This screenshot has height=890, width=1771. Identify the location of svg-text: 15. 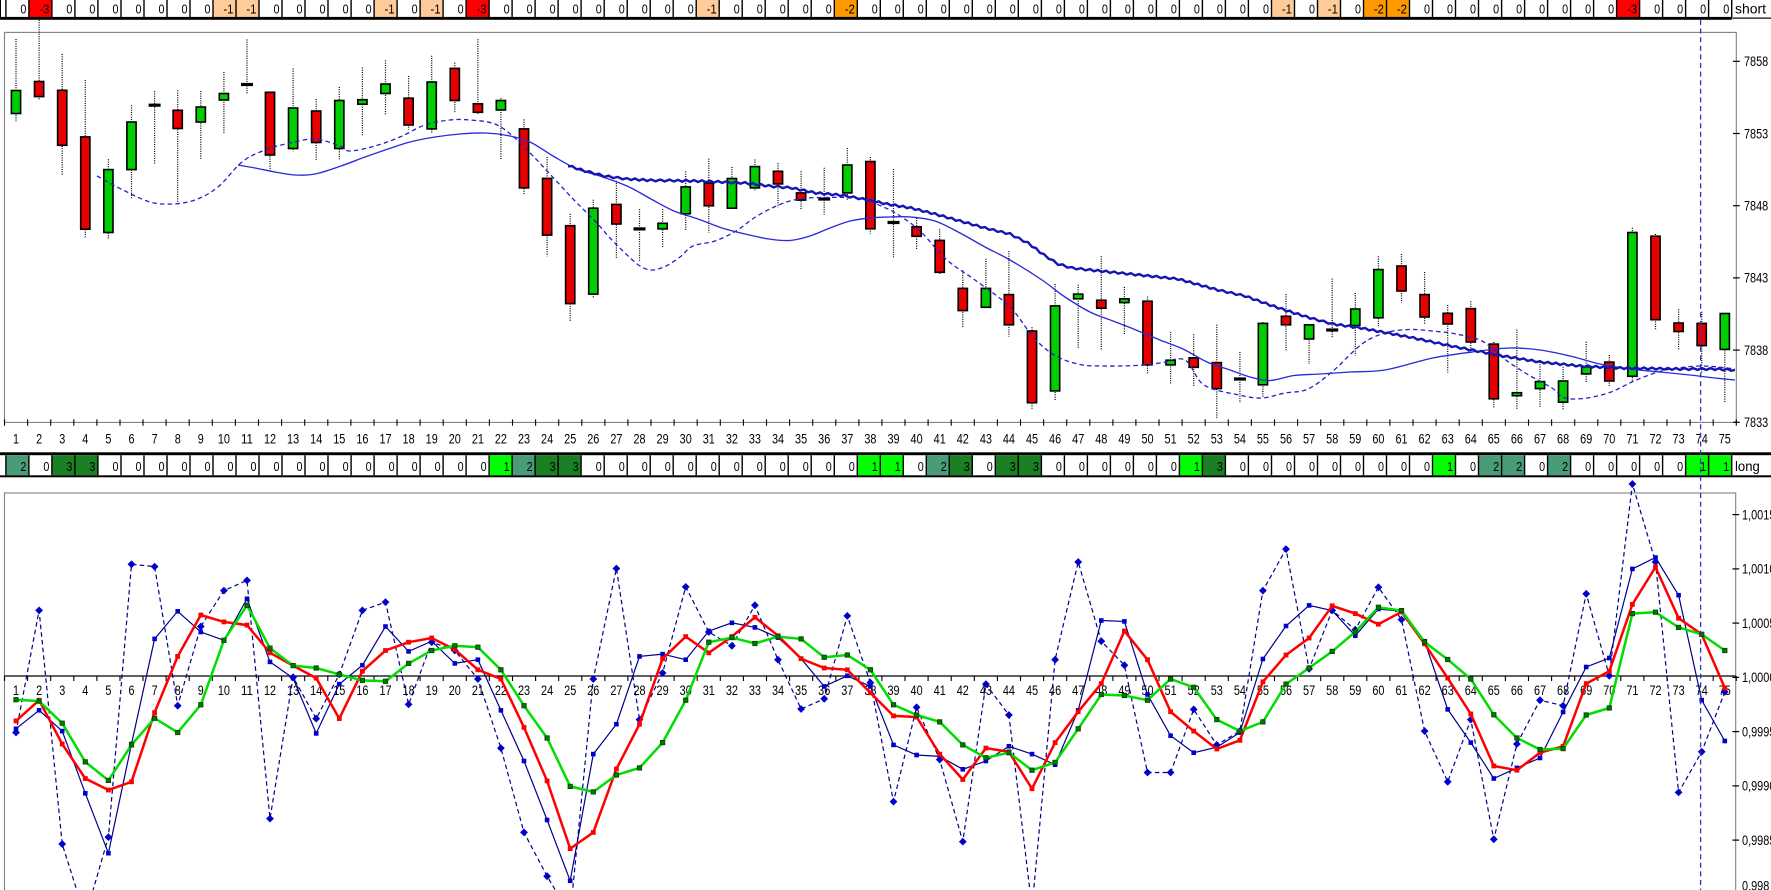
(339, 439).